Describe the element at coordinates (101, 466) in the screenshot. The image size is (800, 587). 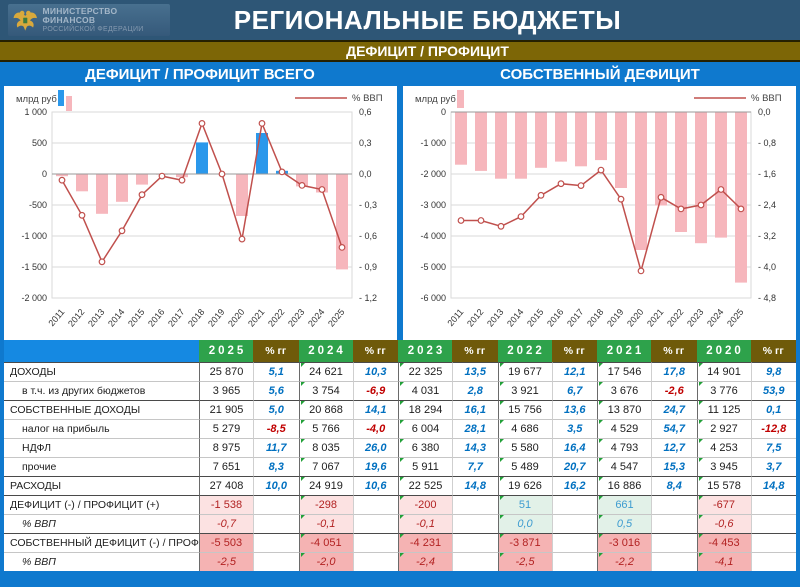
I see `row-label: прочие` at that location.